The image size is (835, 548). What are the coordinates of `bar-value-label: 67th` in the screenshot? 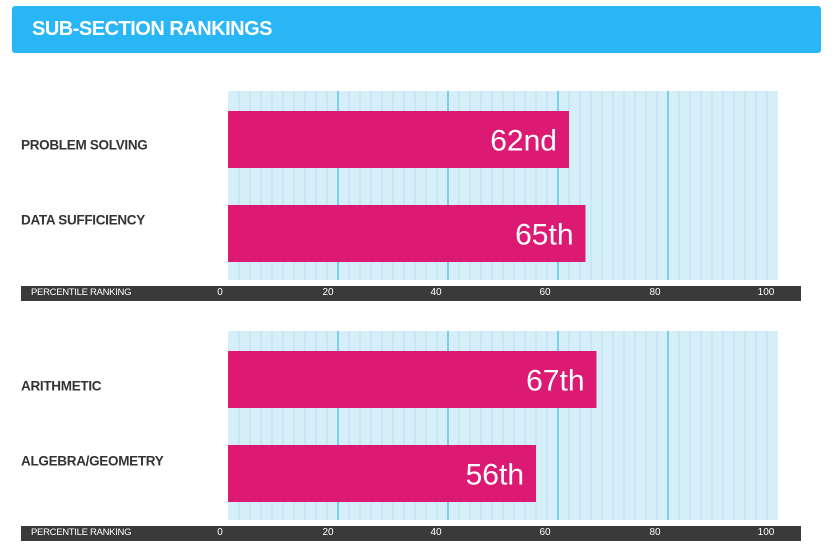 It's located at (555, 381).